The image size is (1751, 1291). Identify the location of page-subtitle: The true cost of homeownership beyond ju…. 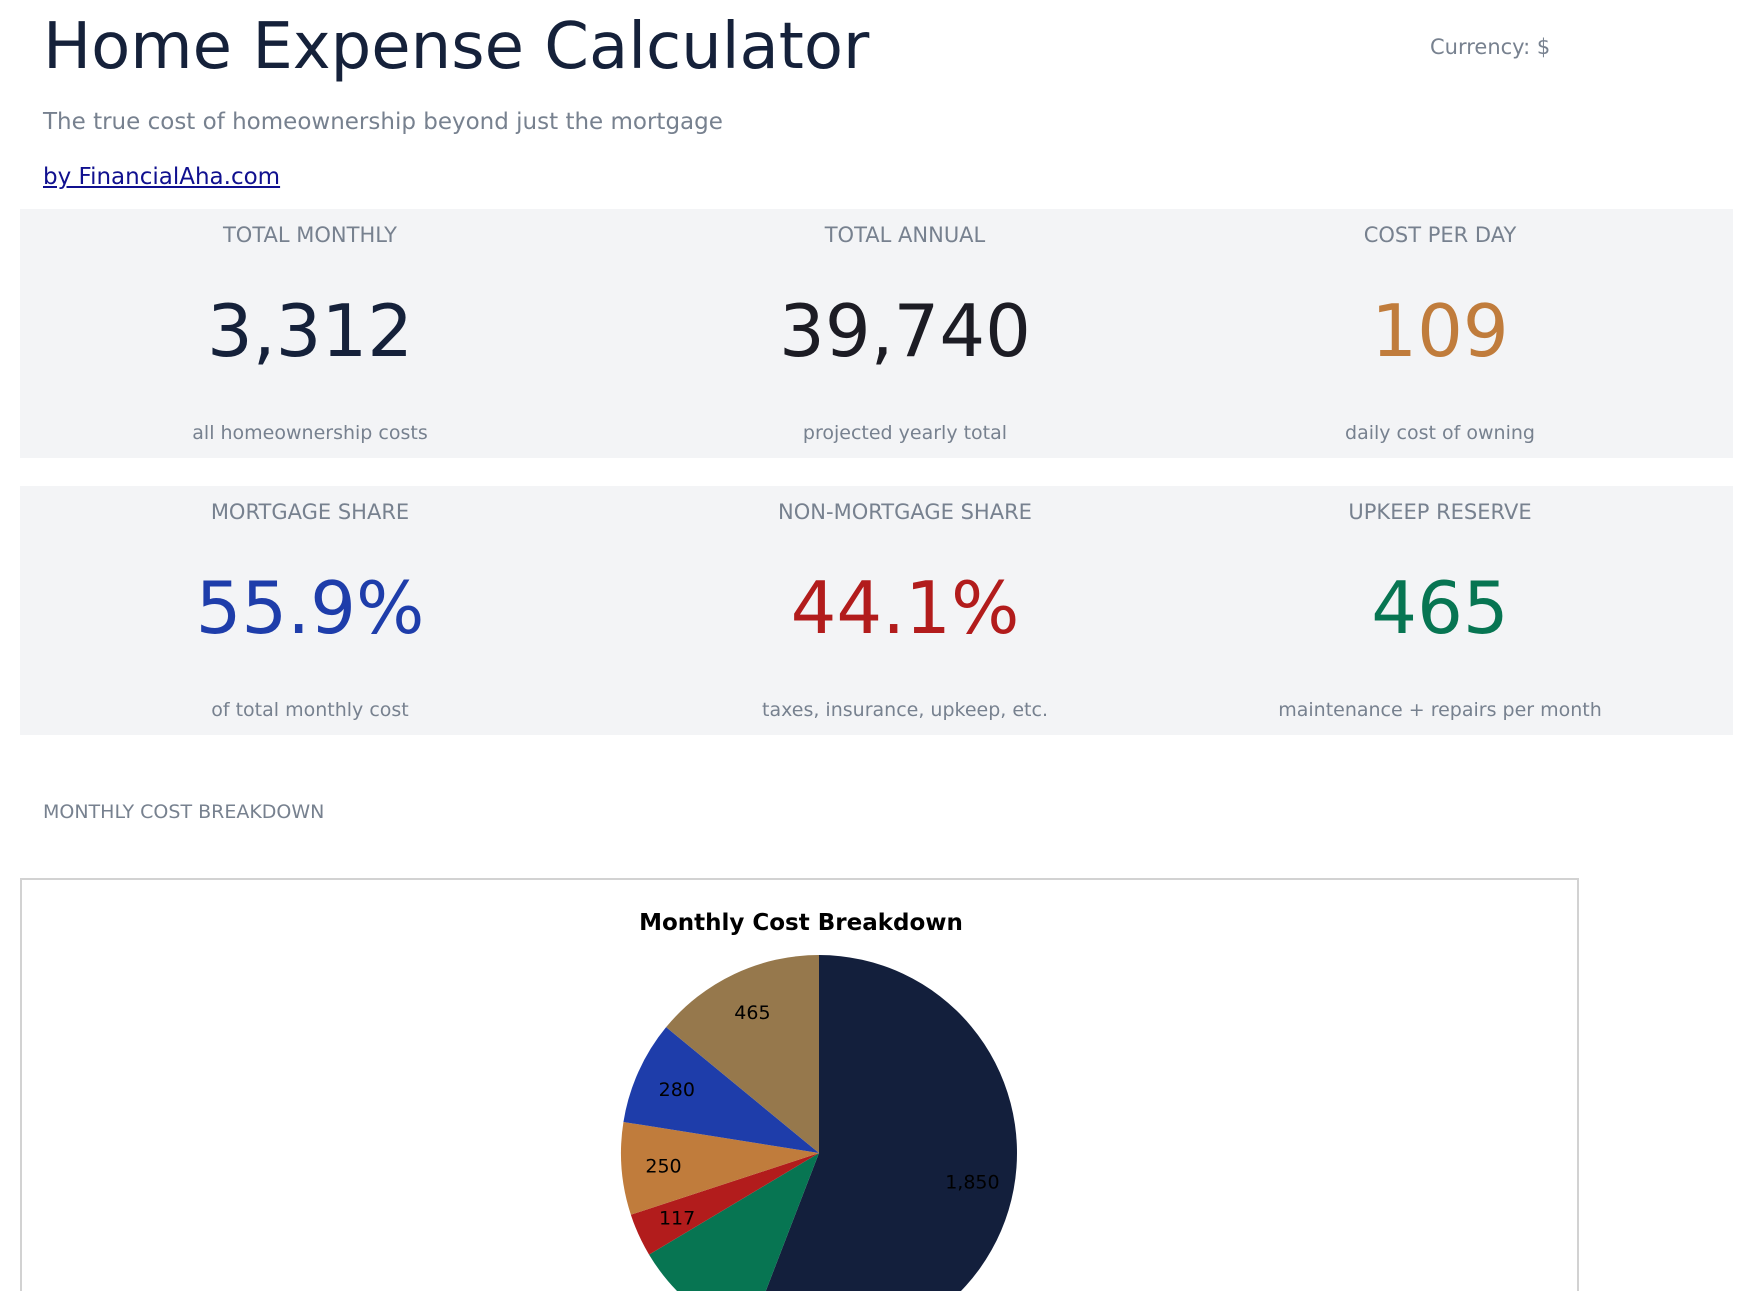
(383, 122).